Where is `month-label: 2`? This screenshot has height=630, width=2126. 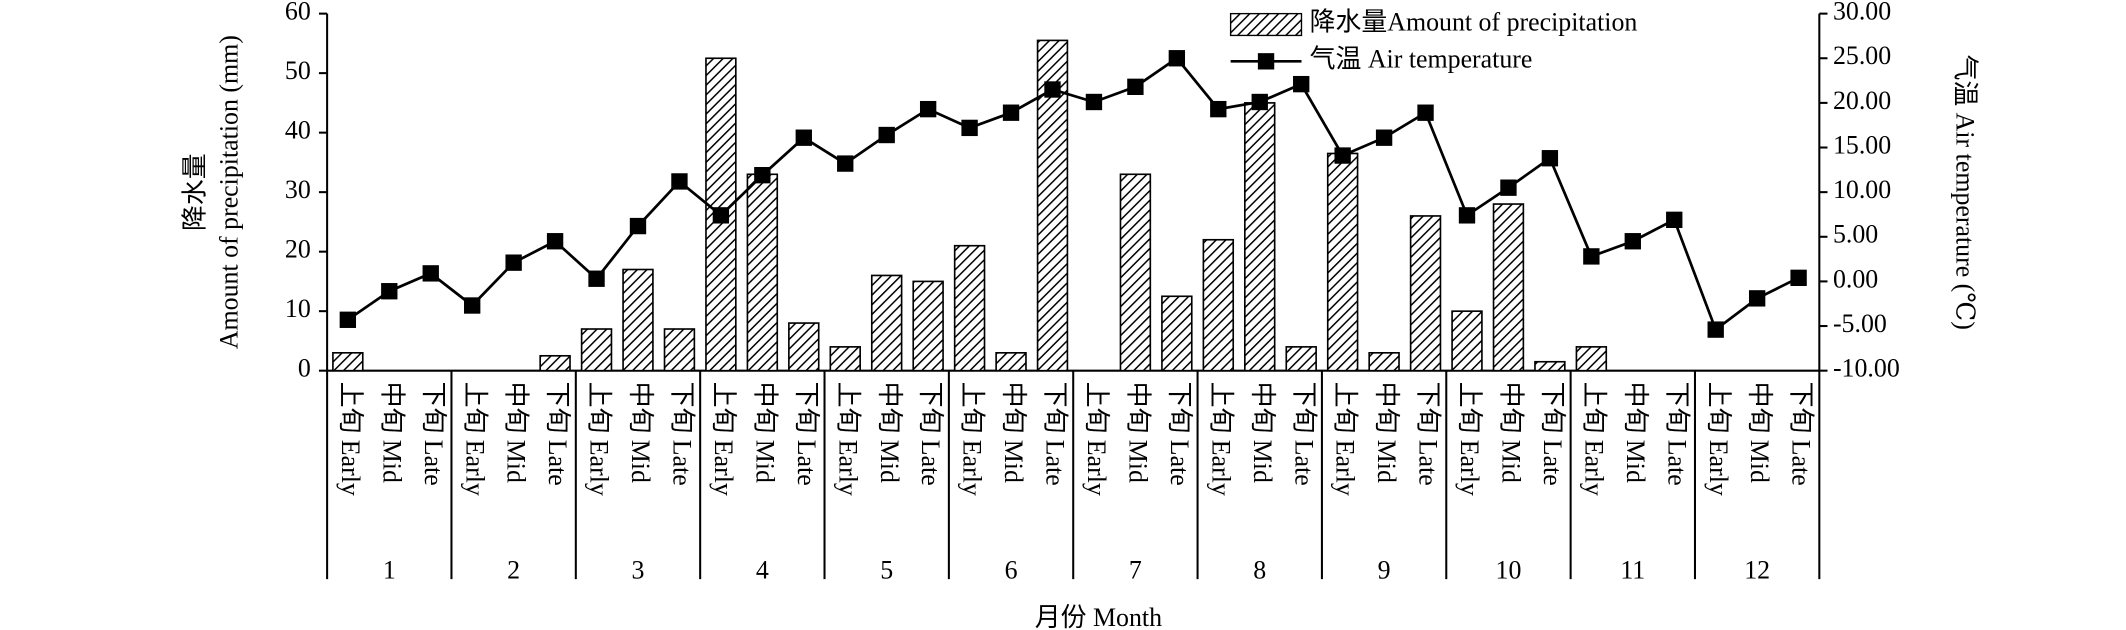 month-label: 2 is located at coordinates (513, 569).